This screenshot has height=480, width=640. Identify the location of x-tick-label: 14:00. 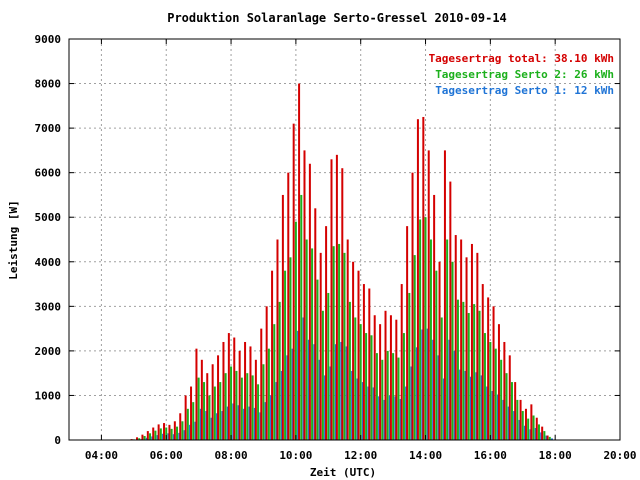
(425, 455).